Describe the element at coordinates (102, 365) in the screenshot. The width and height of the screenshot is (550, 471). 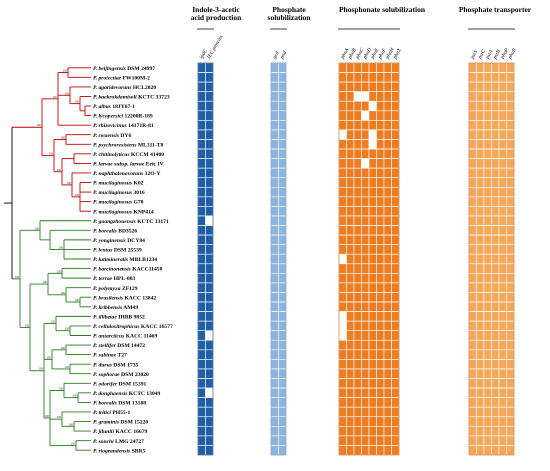
I see `taxon-species: P. durus` at that location.